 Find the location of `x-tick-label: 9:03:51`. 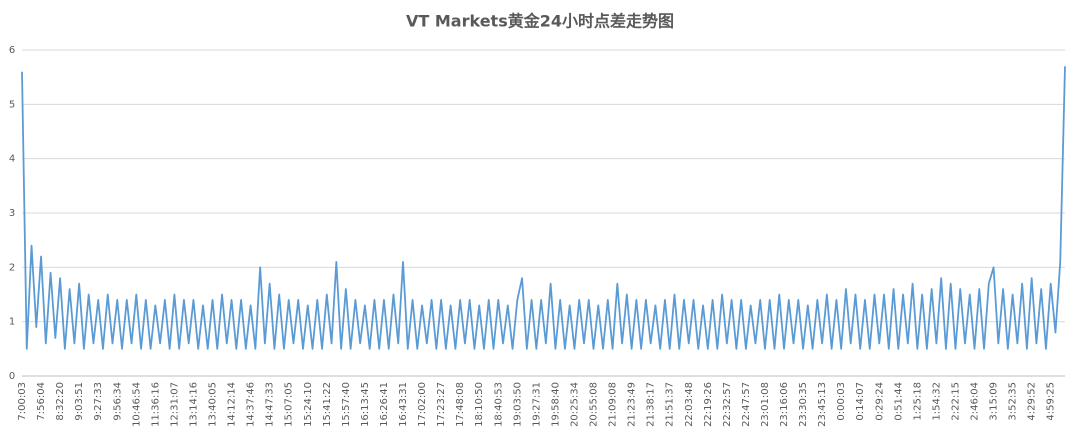

x-tick-label: 9:03:51 is located at coordinates (79, 401).